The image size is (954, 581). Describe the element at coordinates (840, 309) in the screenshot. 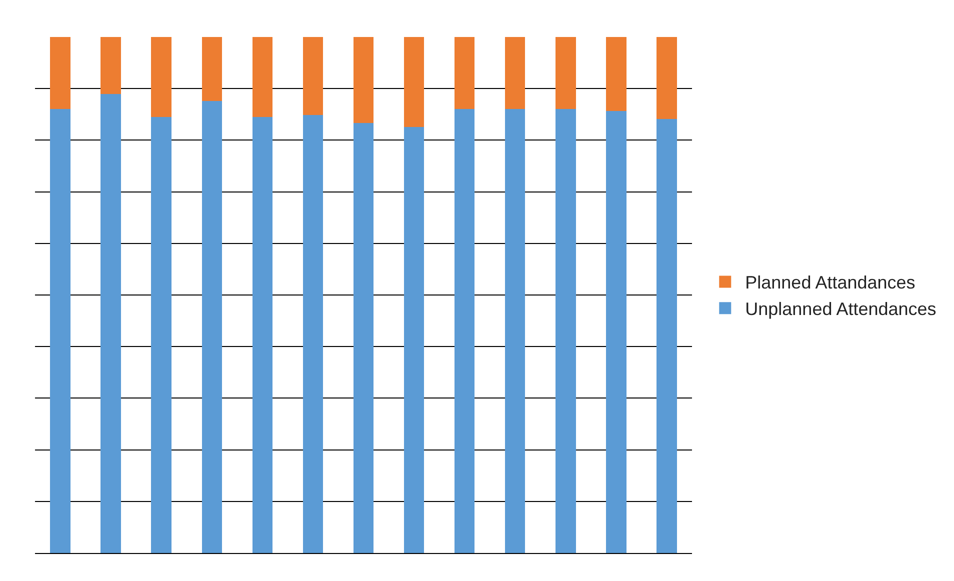

I see `legend-label: Unplanned Attendances` at that location.